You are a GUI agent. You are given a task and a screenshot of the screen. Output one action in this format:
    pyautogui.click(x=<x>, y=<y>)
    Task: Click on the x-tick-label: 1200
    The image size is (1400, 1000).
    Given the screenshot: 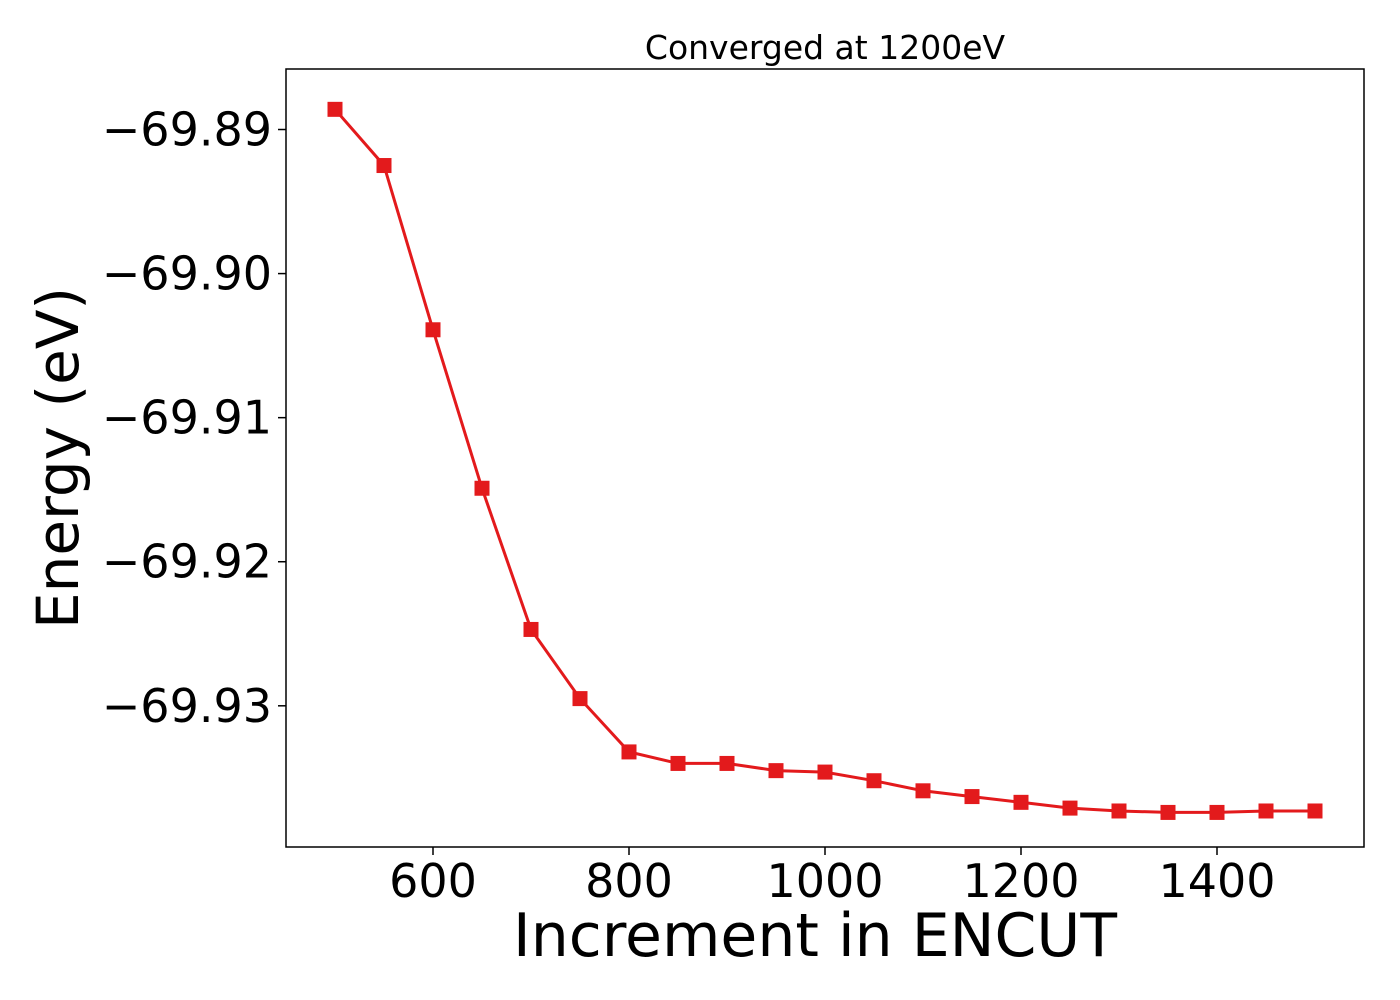 What is the action you would take?
    pyautogui.click(x=1020, y=881)
    